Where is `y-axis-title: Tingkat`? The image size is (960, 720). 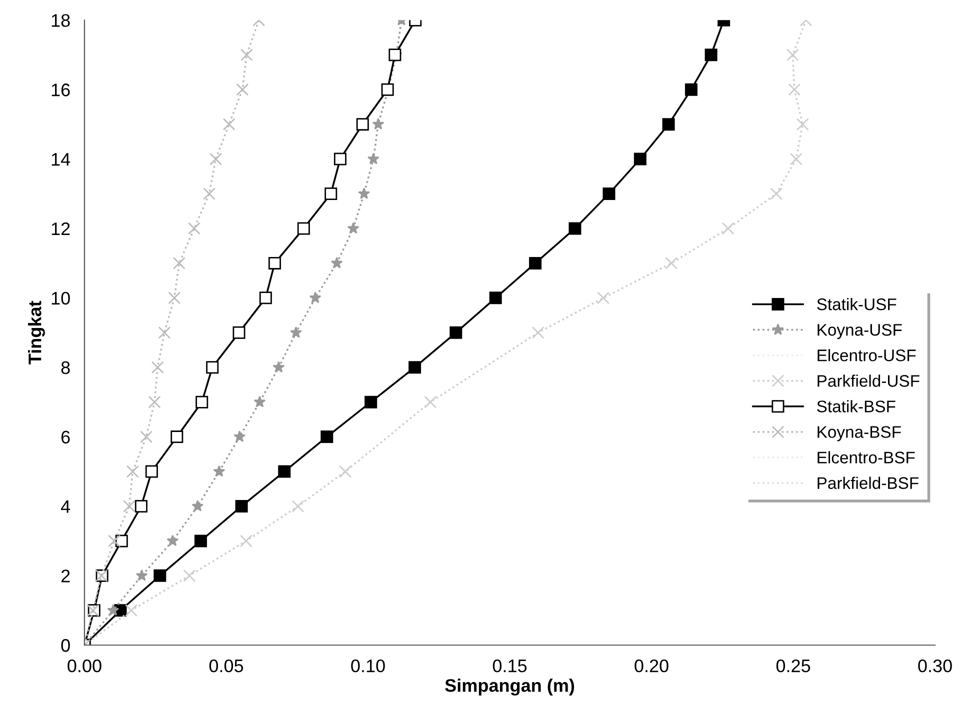
y-axis-title: Tingkat is located at coordinates (36, 332).